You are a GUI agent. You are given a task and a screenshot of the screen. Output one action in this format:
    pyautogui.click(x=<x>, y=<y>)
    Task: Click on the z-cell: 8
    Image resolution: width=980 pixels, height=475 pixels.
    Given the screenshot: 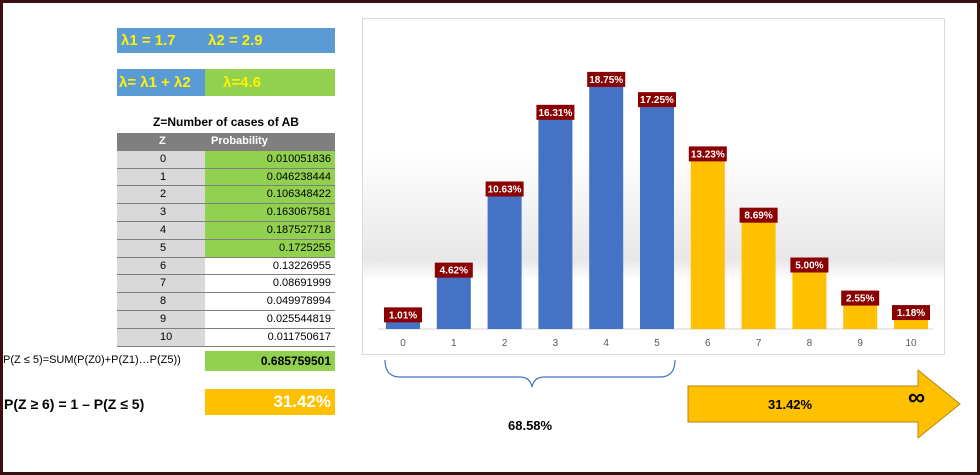 What is the action you would take?
    pyautogui.click(x=163, y=301)
    